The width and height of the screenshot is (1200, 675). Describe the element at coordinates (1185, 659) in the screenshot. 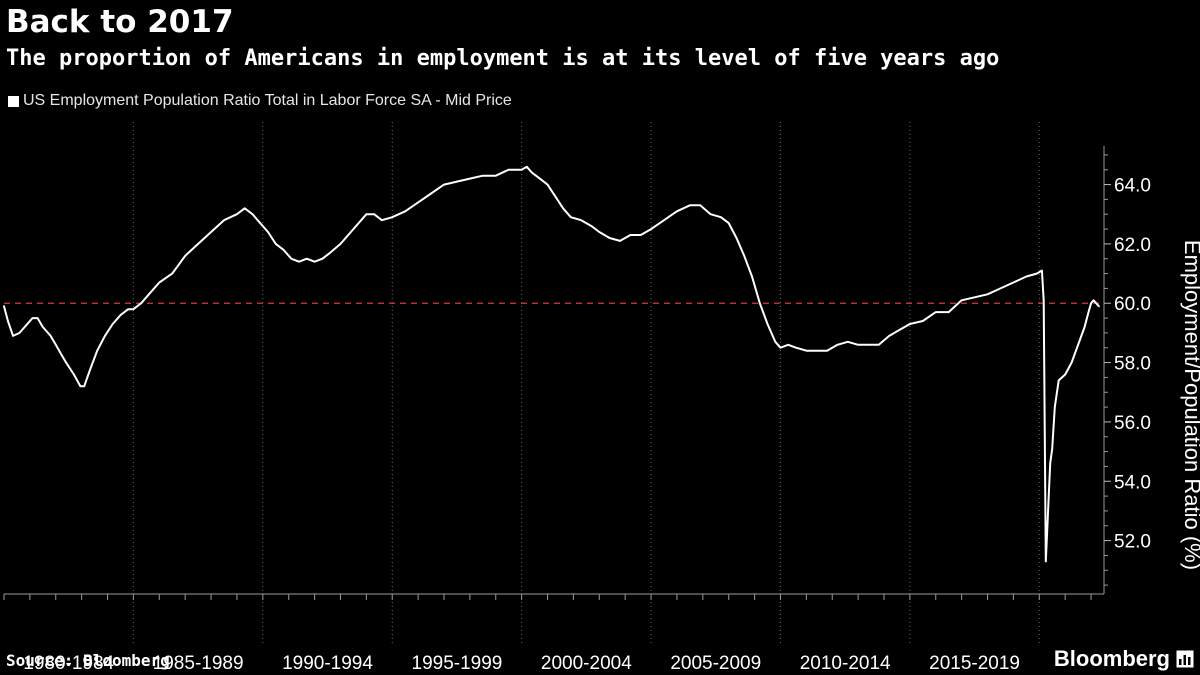

I see `bloomberg-terminal-icon` at that location.